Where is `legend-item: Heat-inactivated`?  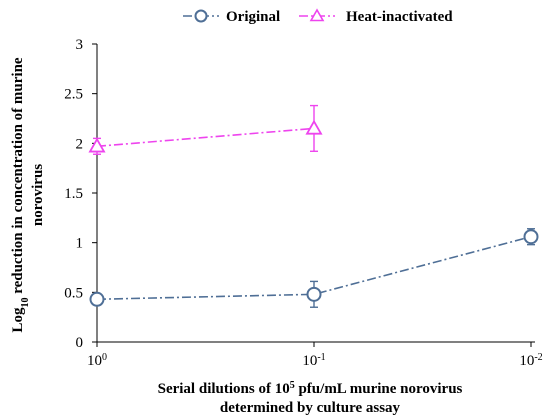 legend-item: Heat-inactivated is located at coordinates (376, 16).